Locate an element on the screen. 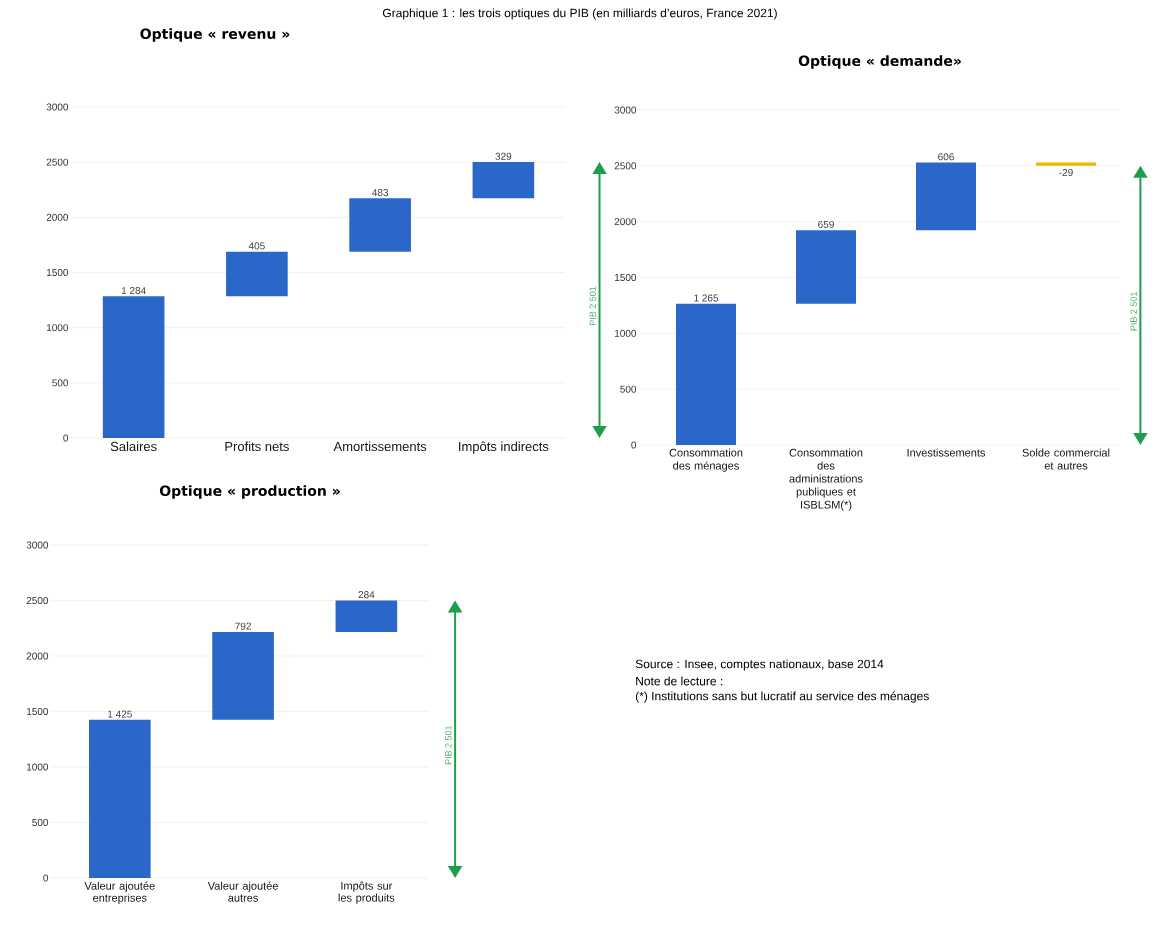  x-tick-label: Consommation des administrations publiques et ISBLSM(*) is located at coordinates (826, 479).